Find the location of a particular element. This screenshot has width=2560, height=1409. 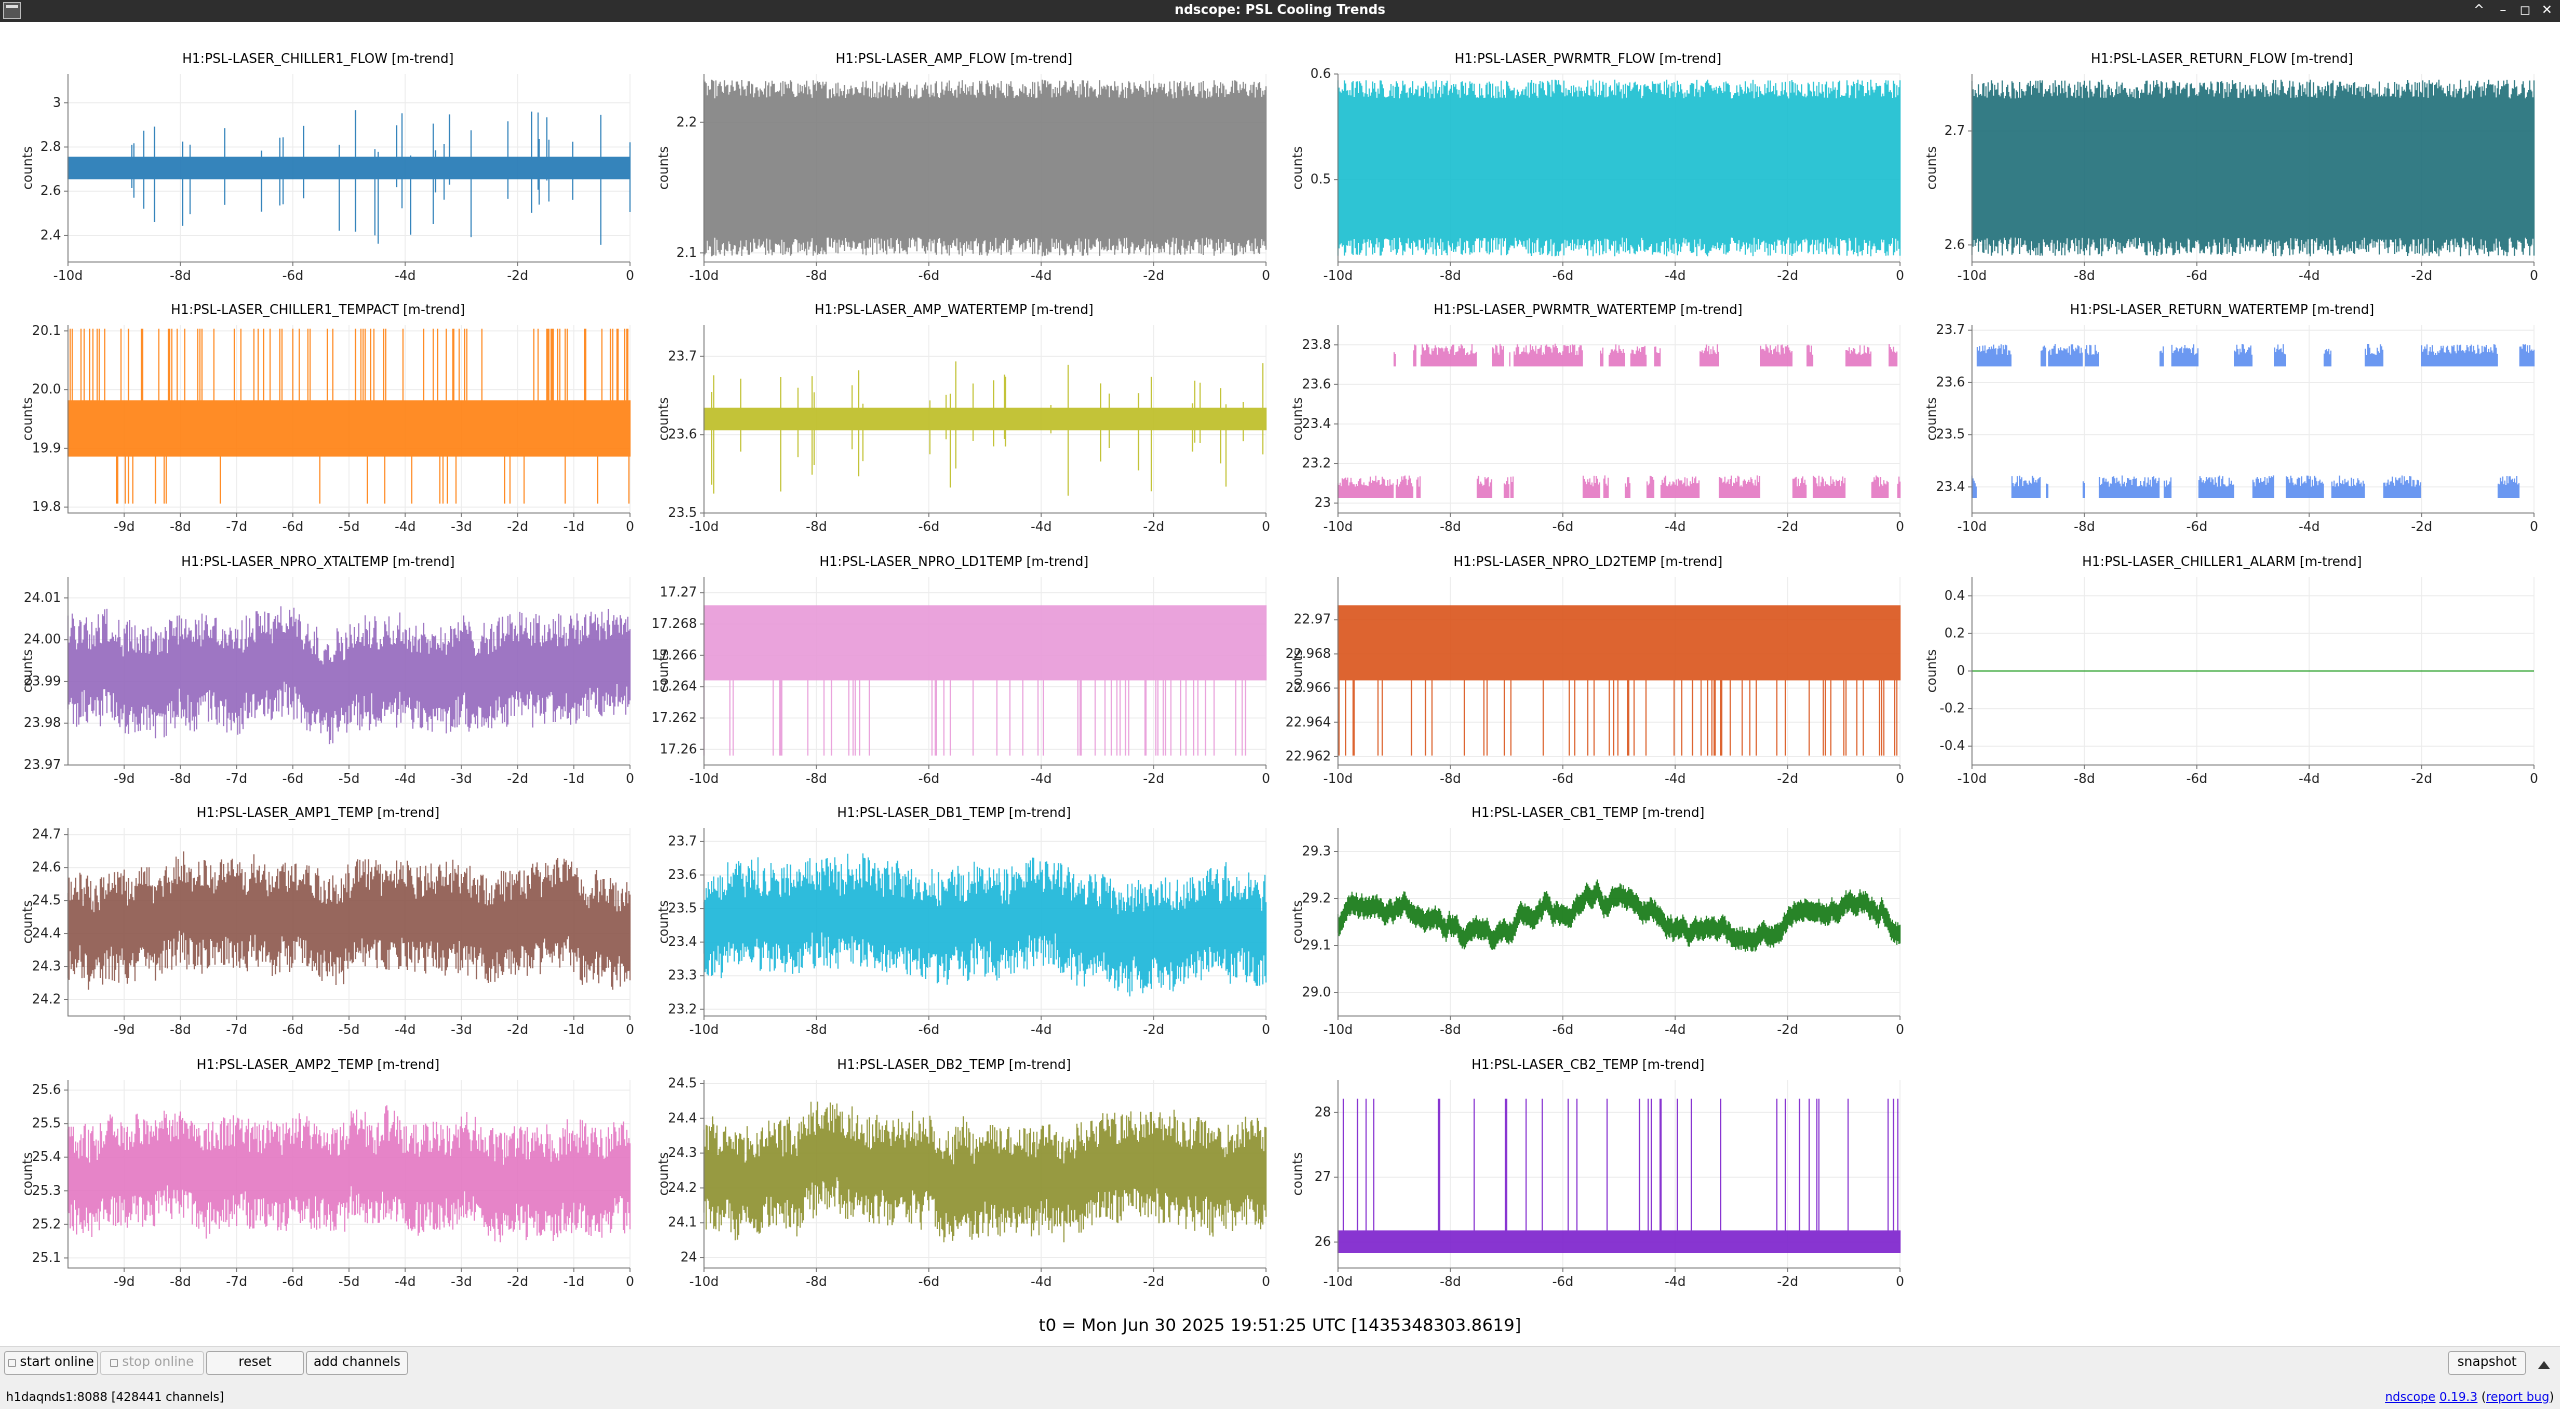

plot-canvas: 2.1 2.2 -10d -8d -6d -4d -2d 0 counts is located at coordinates (954, 177).